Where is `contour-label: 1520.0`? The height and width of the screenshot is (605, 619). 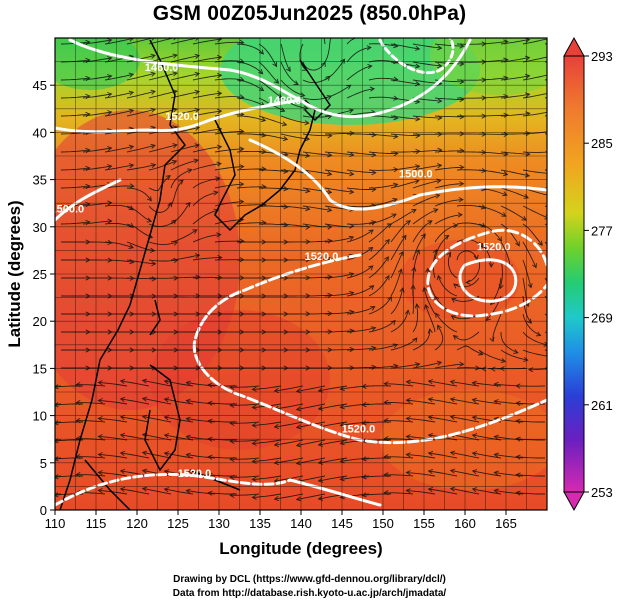
contour-label: 1520.0 is located at coordinates (182, 117).